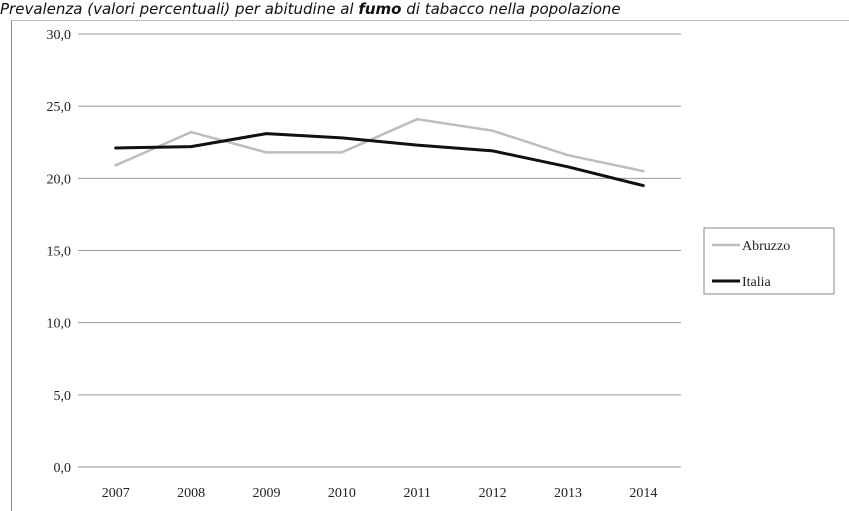 This screenshot has height=511, width=849. What do you see at coordinates (766, 246) in the screenshot?
I see `legend-label-abruzzo: Abruzzo` at bounding box center [766, 246].